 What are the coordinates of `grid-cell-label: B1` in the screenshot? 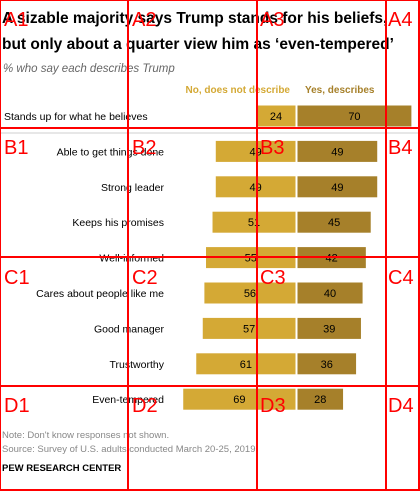 It's located at (16, 148).